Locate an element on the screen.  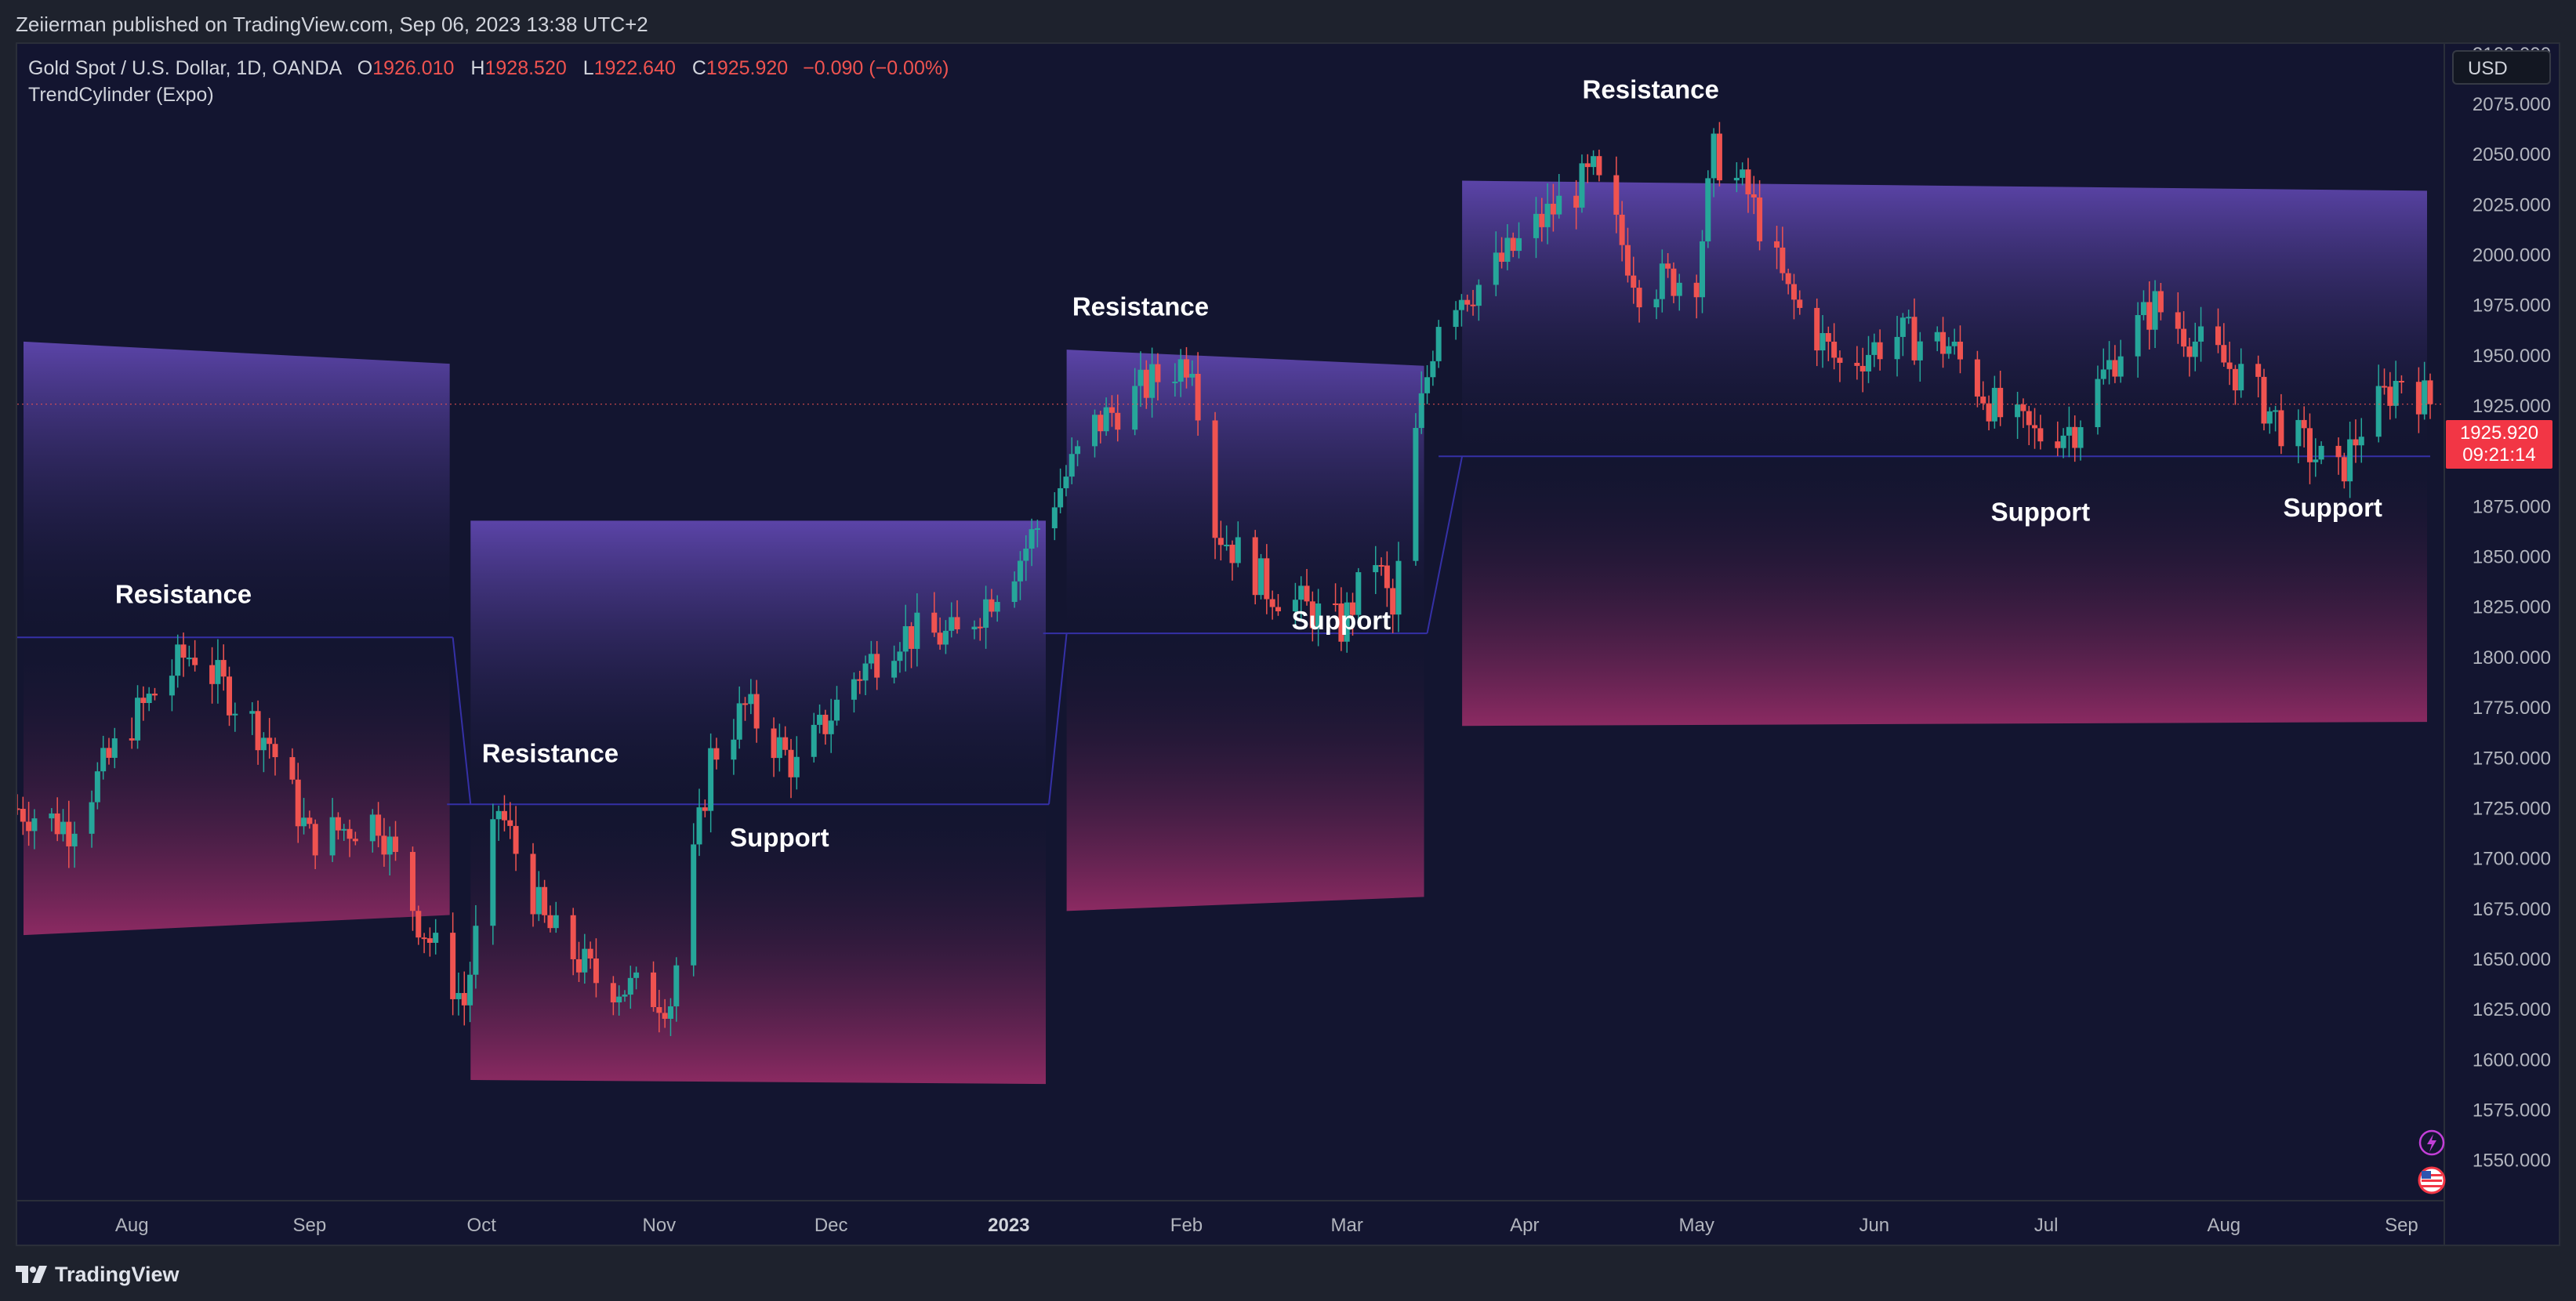
annotation-label: Resistance is located at coordinates (550, 752).